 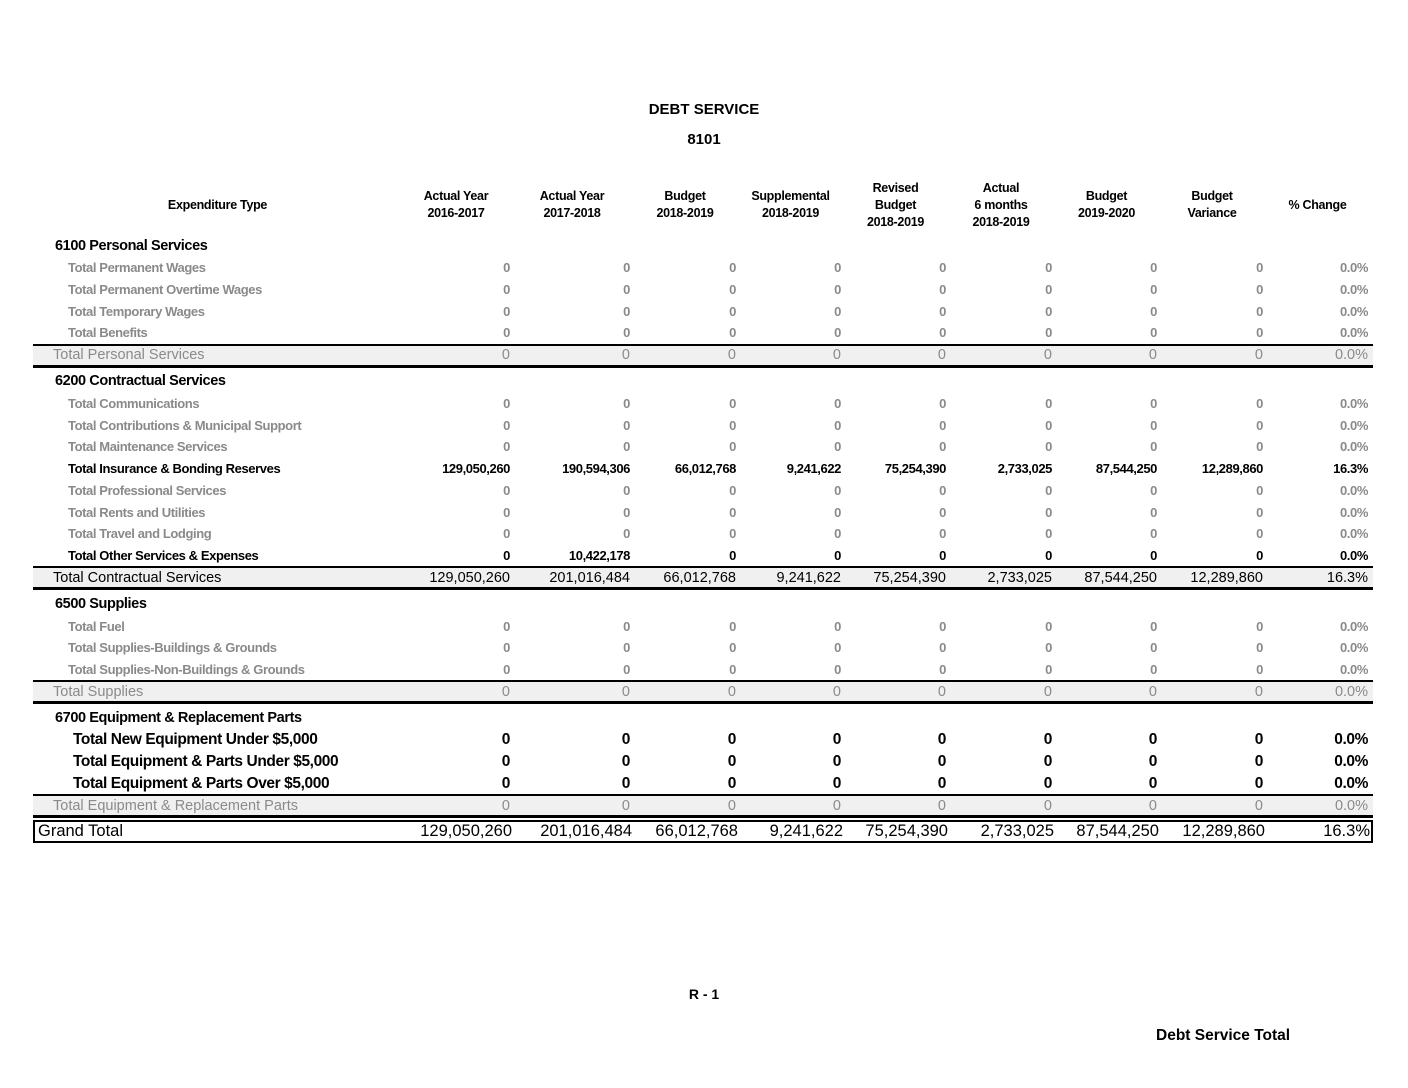 What do you see at coordinates (195, 740) in the screenshot?
I see `row-label: Total New Equipment Under $5,000` at bounding box center [195, 740].